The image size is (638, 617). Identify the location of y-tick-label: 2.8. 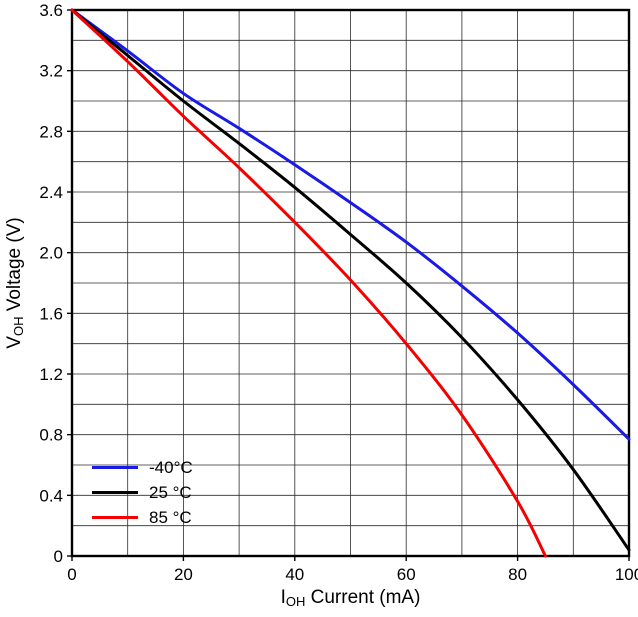
(51, 131).